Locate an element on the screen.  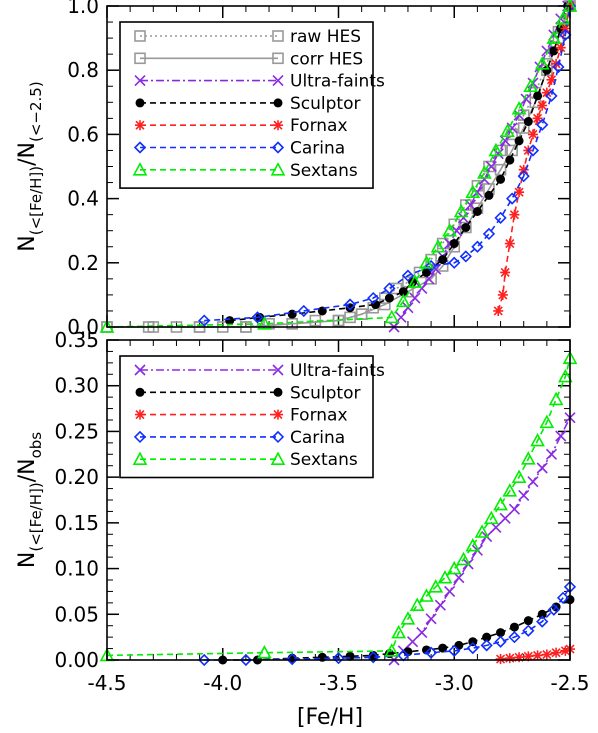
legend-label: Sextans is located at coordinates (324, 460).